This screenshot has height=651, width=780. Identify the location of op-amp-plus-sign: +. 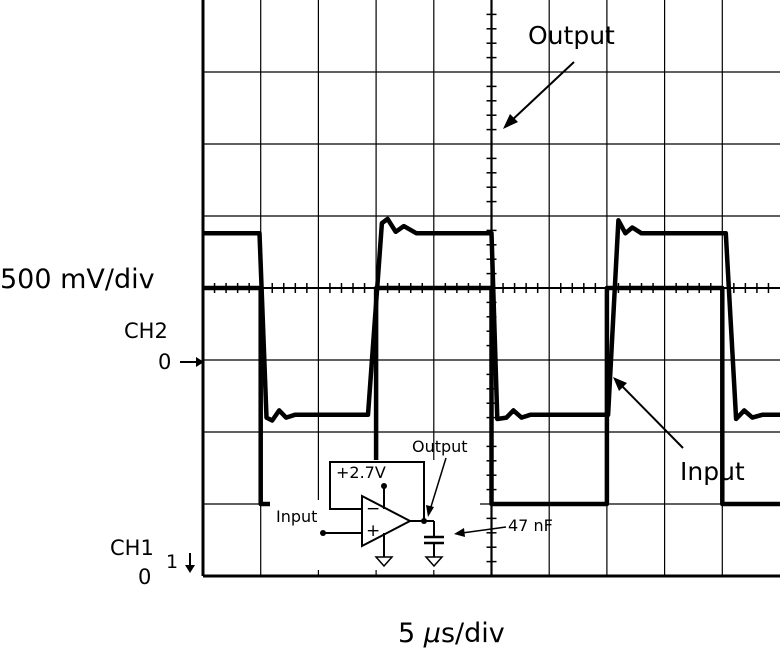
(373, 531).